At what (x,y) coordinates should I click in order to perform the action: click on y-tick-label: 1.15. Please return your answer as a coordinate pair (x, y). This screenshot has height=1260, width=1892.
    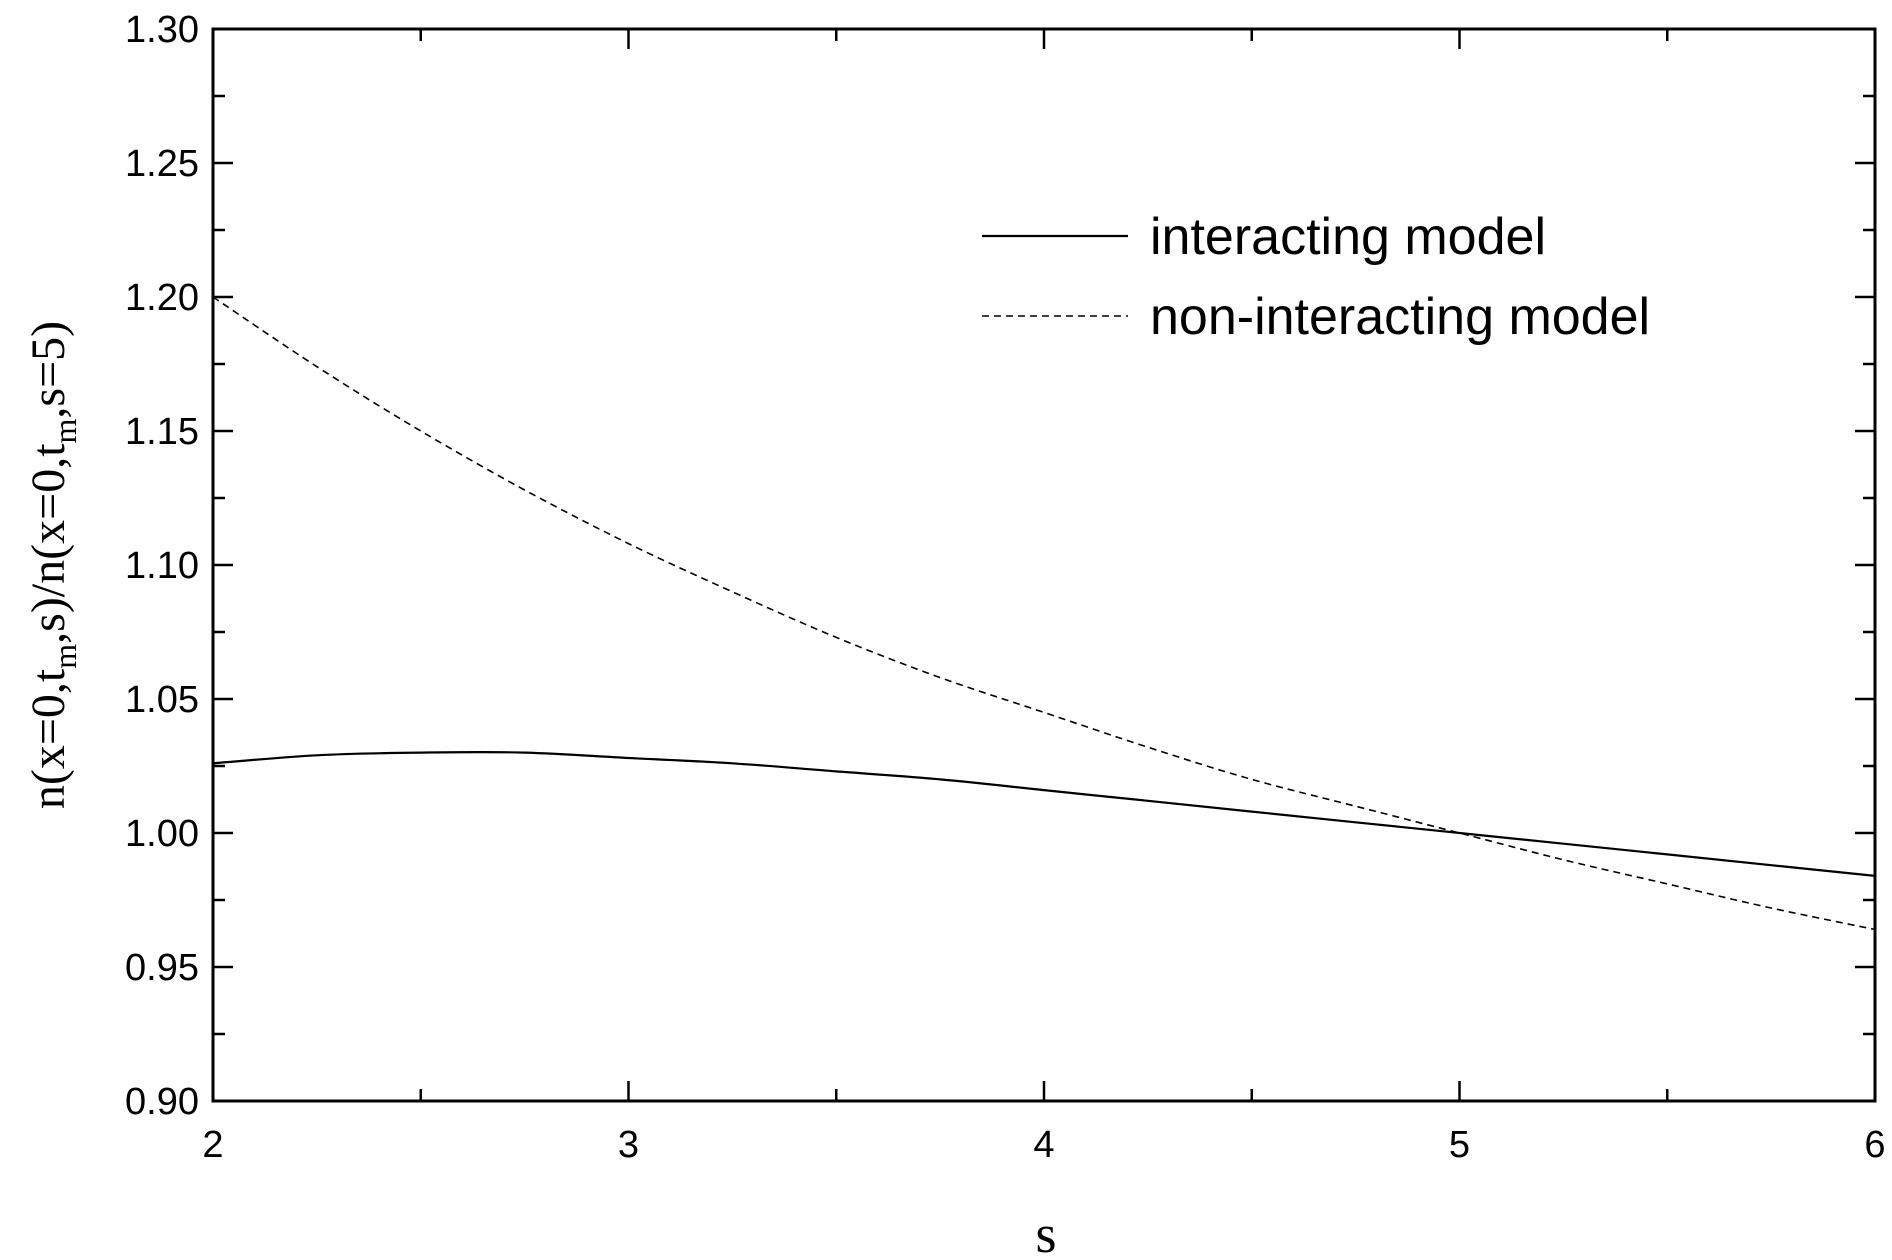
    Looking at the image, I should click on (162, 432).